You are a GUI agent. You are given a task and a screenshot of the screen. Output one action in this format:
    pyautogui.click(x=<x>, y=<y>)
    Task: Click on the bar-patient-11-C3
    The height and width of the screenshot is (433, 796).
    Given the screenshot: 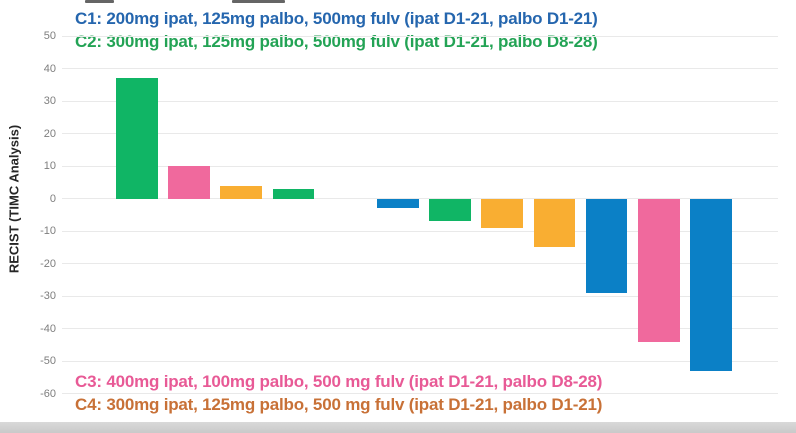 What is the action you would take?
    pyautogui.click(x=659, y=270)
    